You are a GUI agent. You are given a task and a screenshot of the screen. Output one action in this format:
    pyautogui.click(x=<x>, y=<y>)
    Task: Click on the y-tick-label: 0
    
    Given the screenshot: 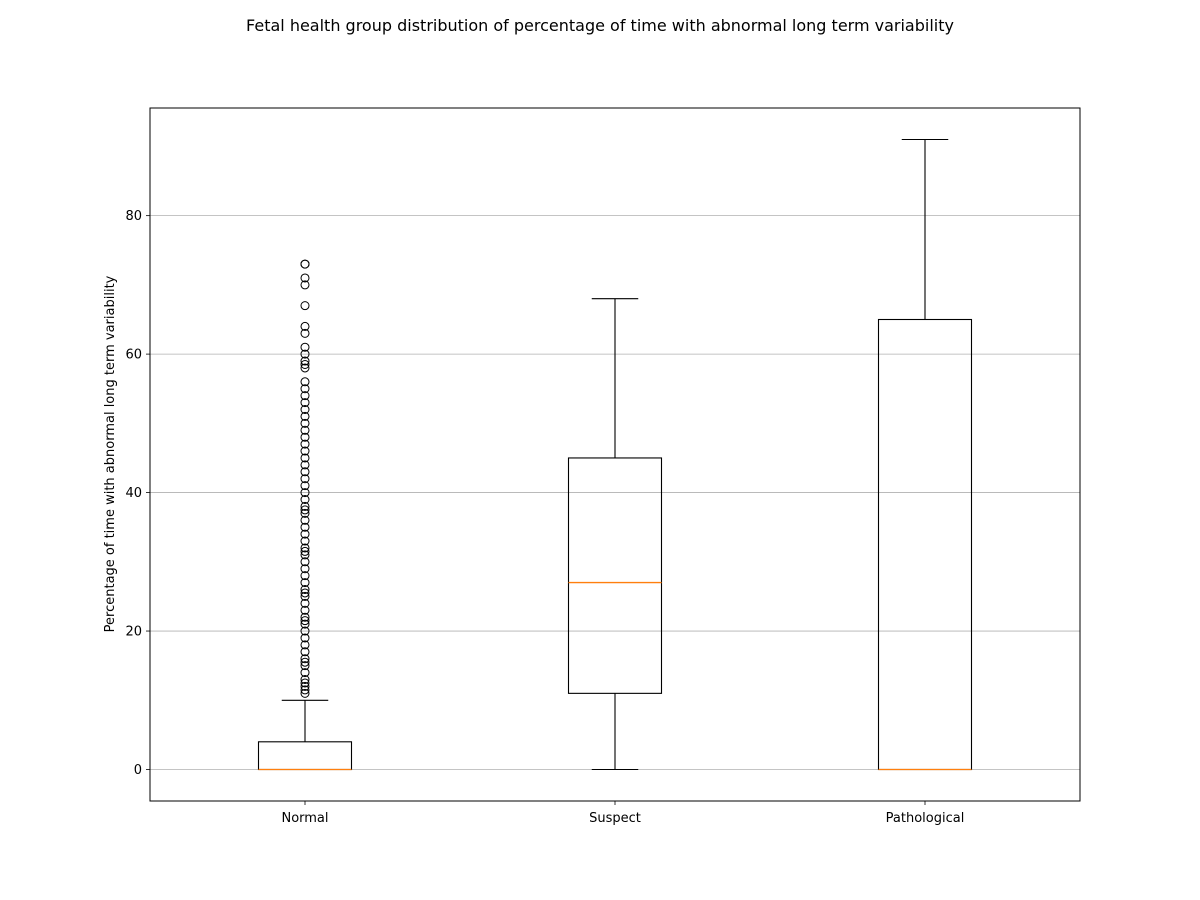 What is the action you would take?
    pyautogui.click(x=138, y=770)
    